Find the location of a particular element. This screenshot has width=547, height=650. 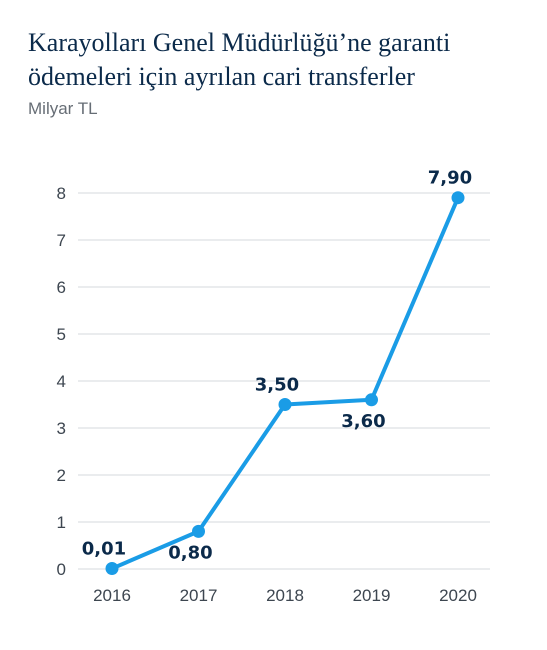

y-tick-label: 1 is located at coordinates (61, 522).